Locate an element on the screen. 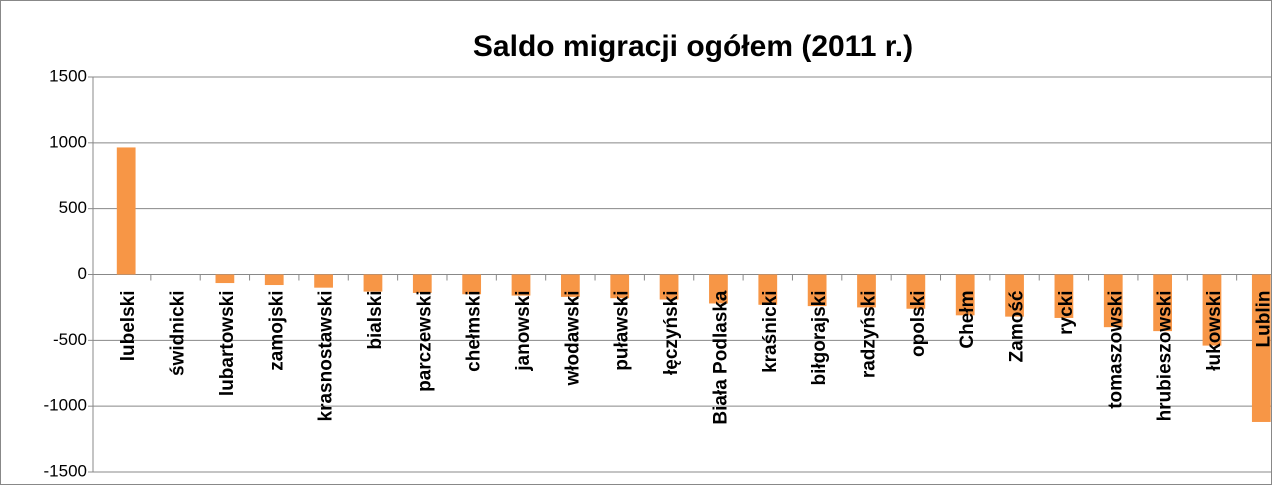  x-tick-label: lubelski is located at coordinates (128, 326).